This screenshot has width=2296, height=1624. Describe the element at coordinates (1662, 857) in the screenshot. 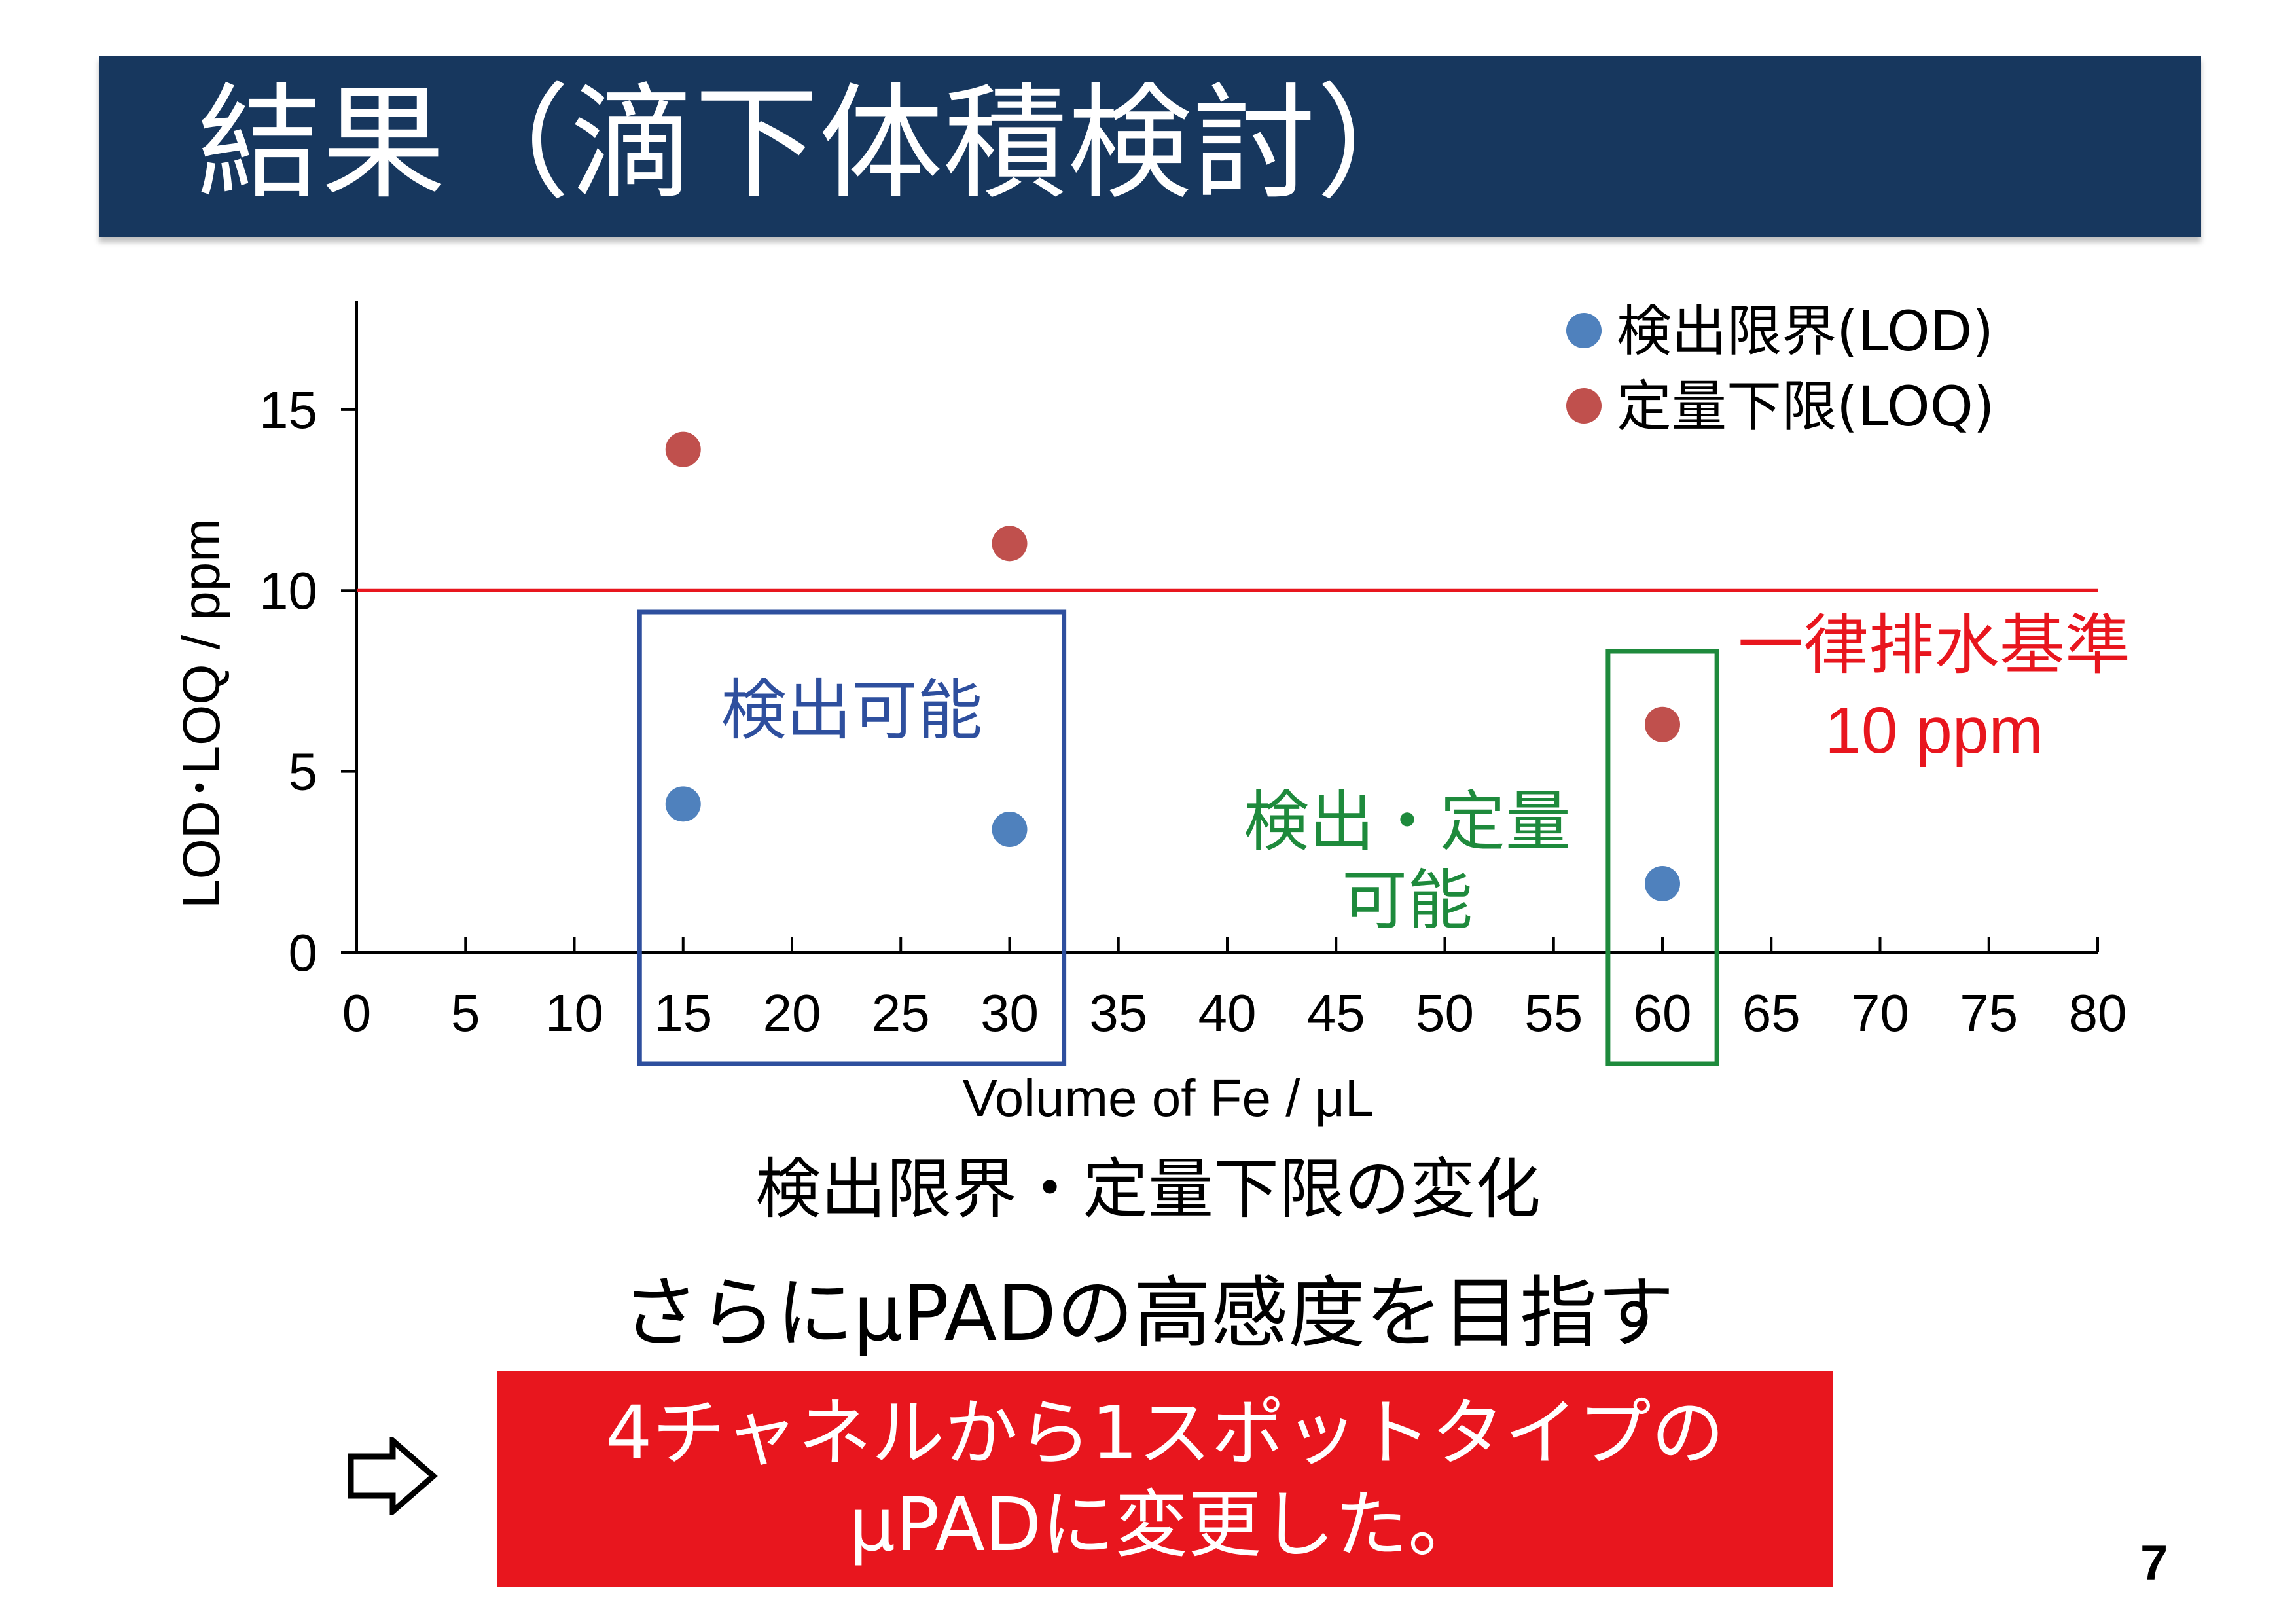

I see `highlight-box-quantifiable` at that location.